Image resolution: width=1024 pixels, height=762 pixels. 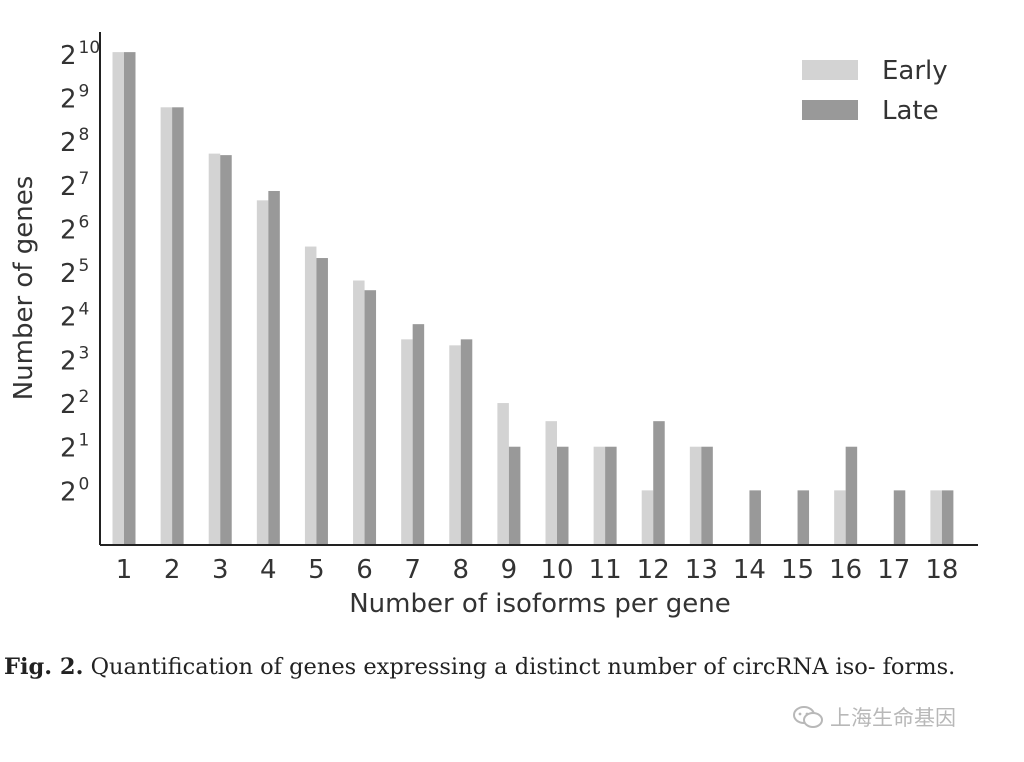 What do you see at coordinates (268, 570) in the screenshot?
I see `x-tick-label: 4` at bounding box center [268, 570].